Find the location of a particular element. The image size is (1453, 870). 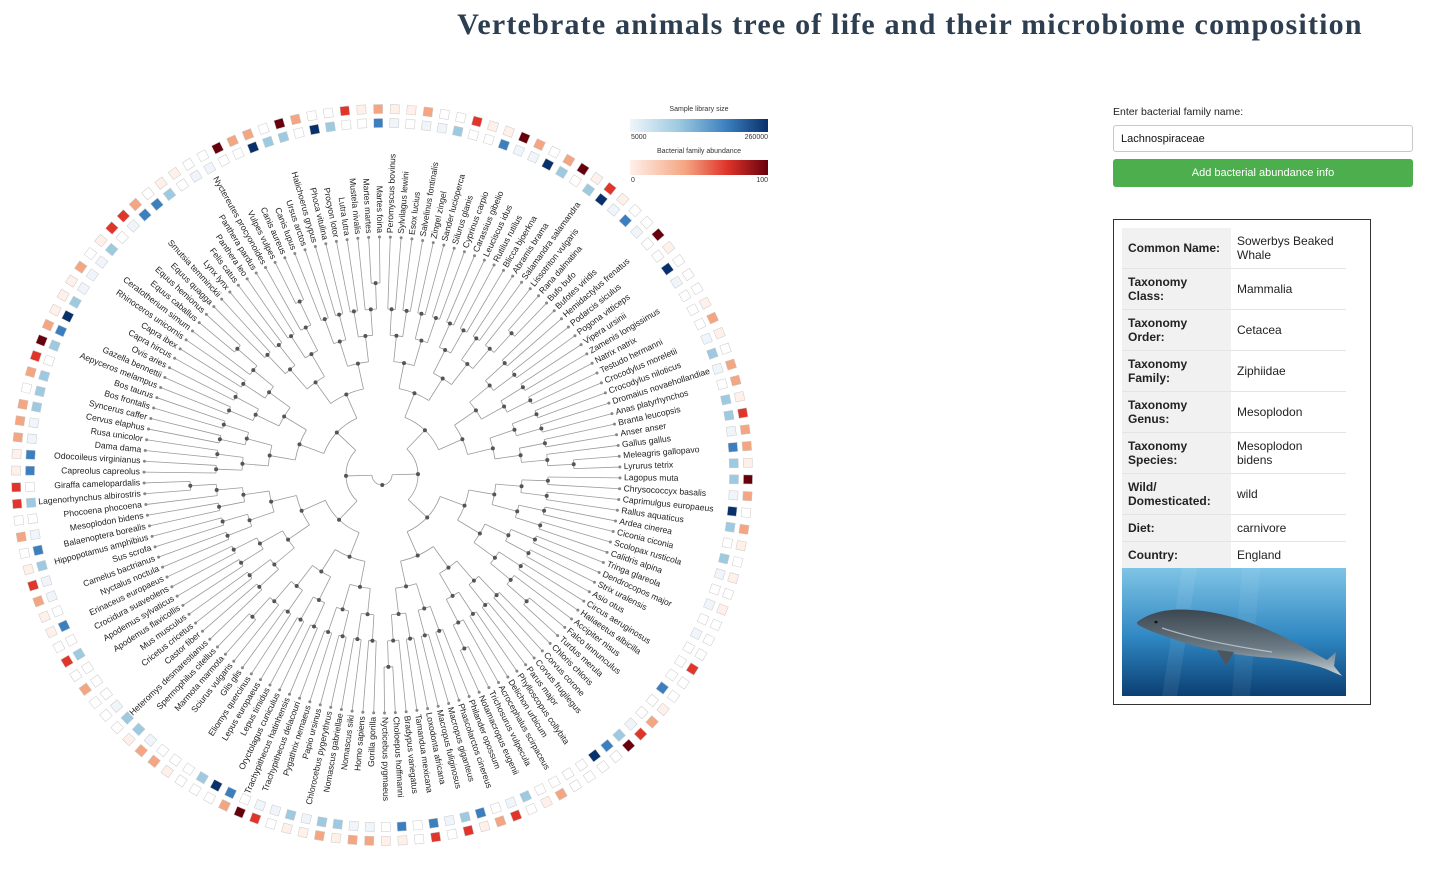

leaf-label: Lagopus muta is located at coordinates (651, 477).